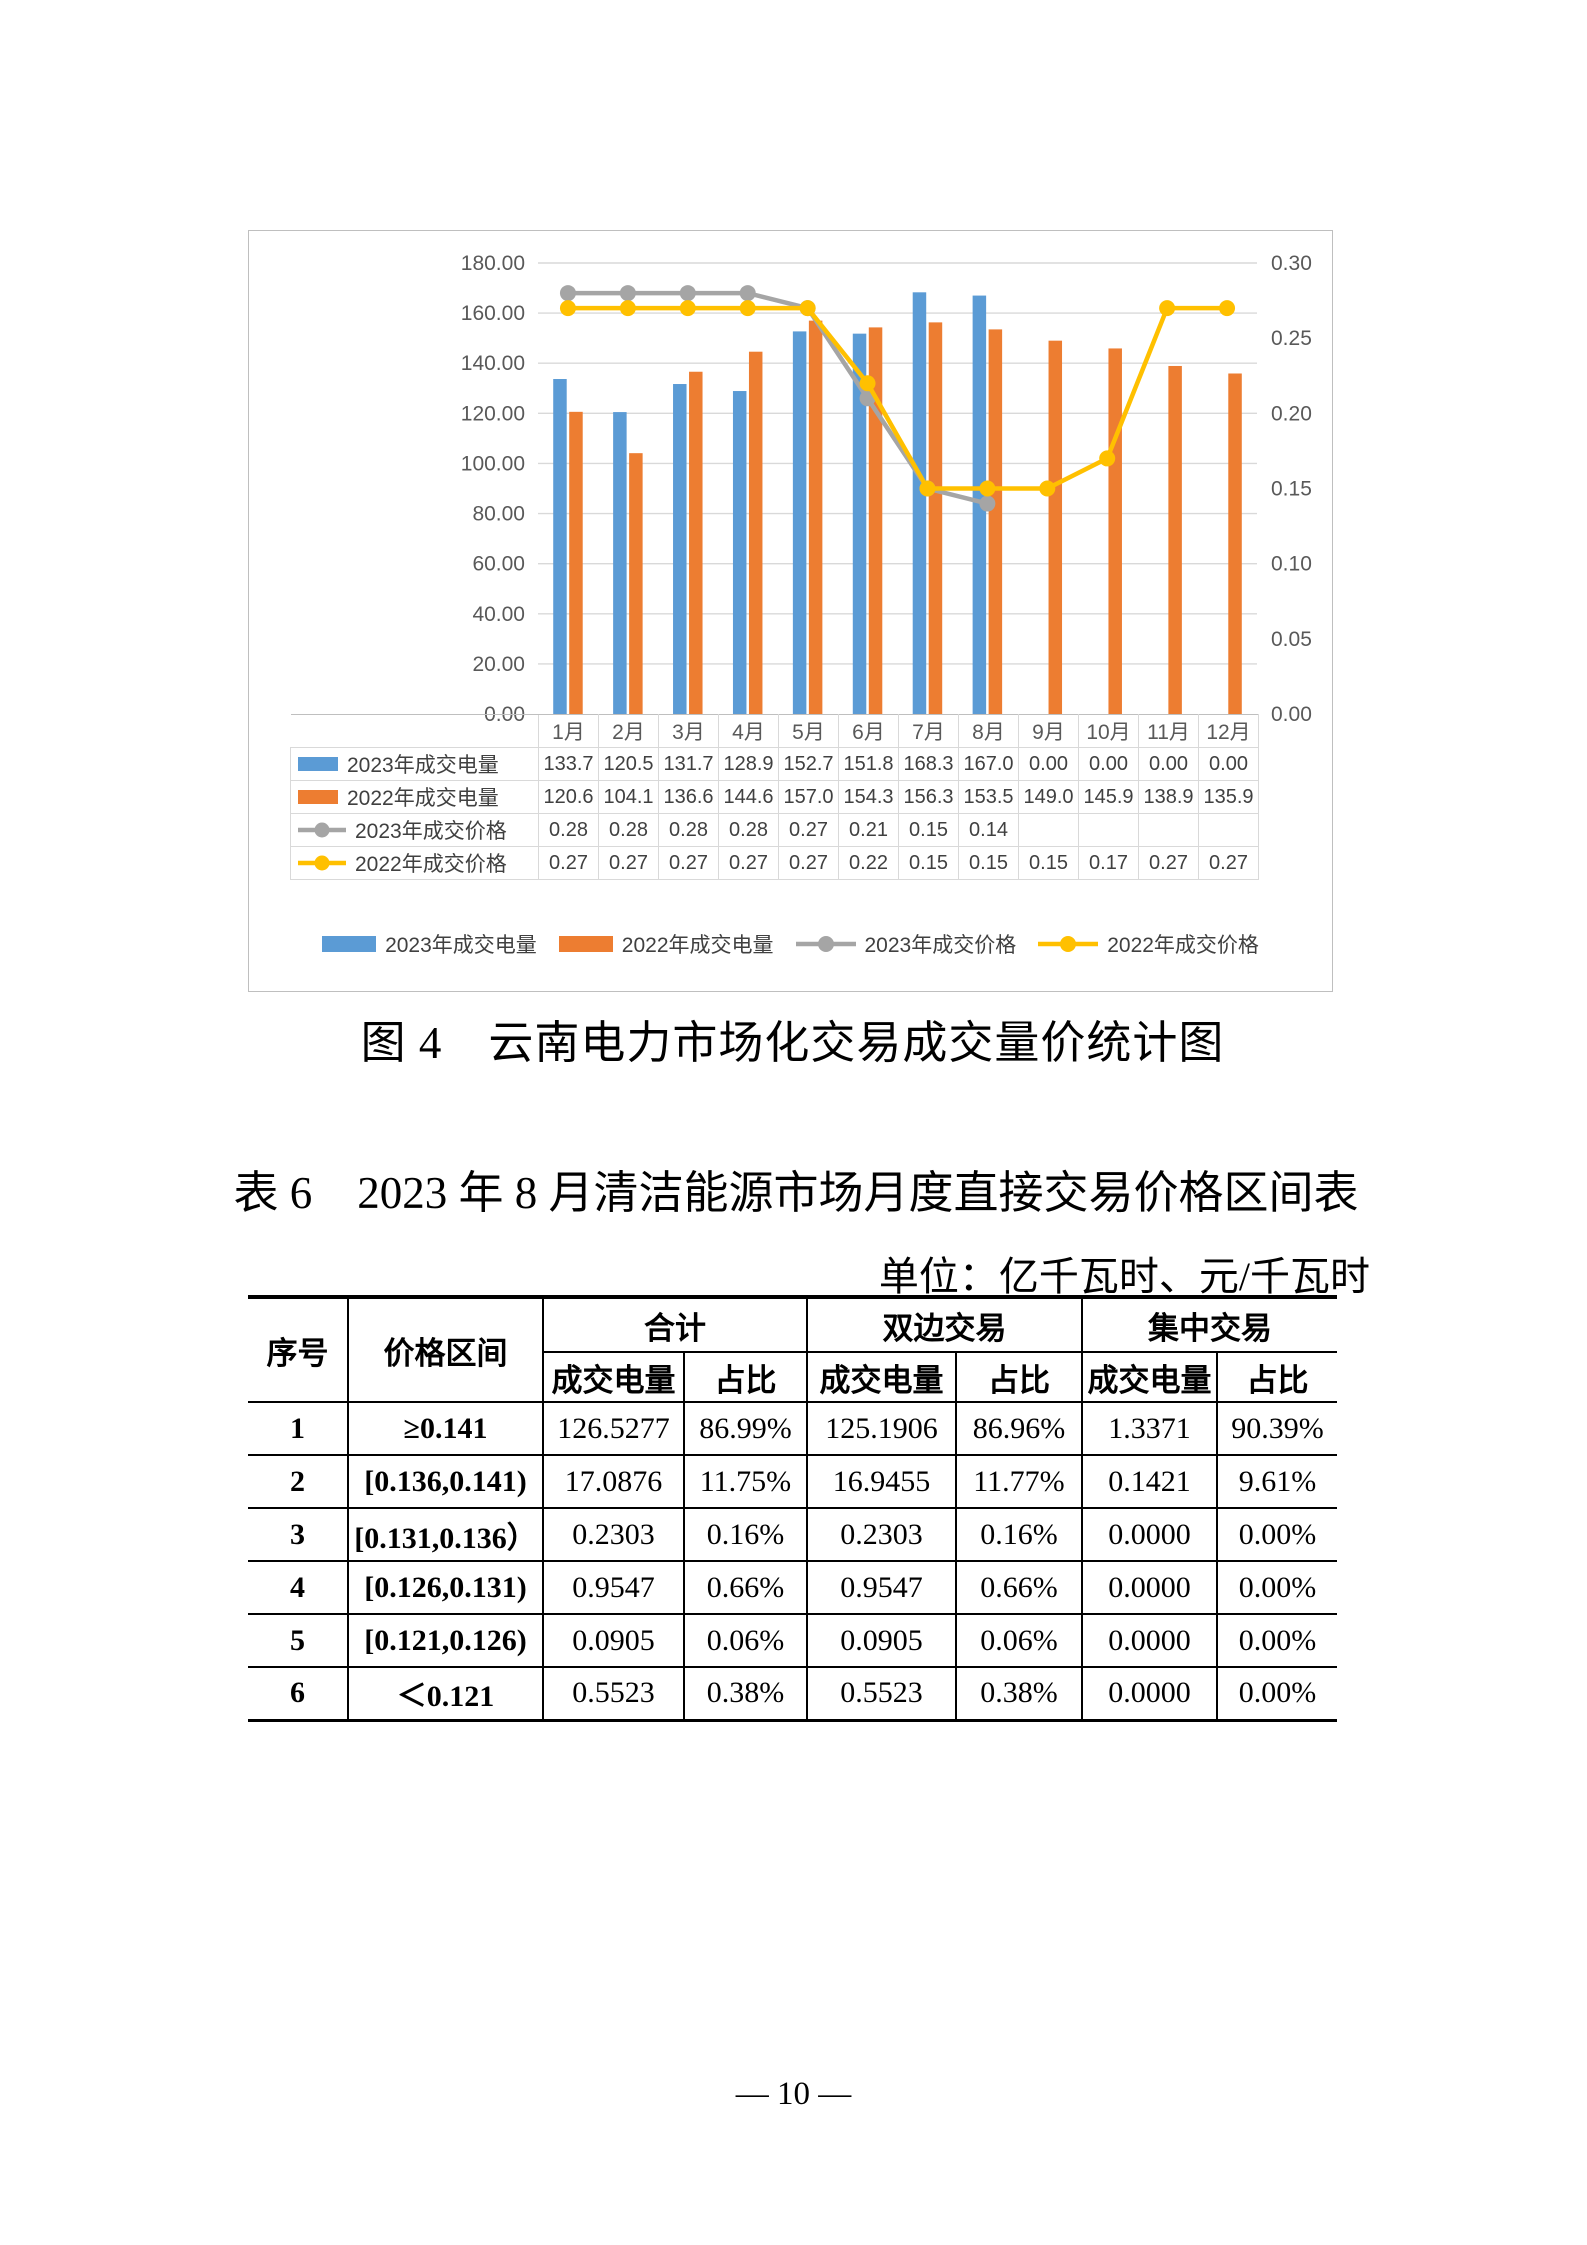  I want to click on row-index-cell: 5, so click(298, 1640).